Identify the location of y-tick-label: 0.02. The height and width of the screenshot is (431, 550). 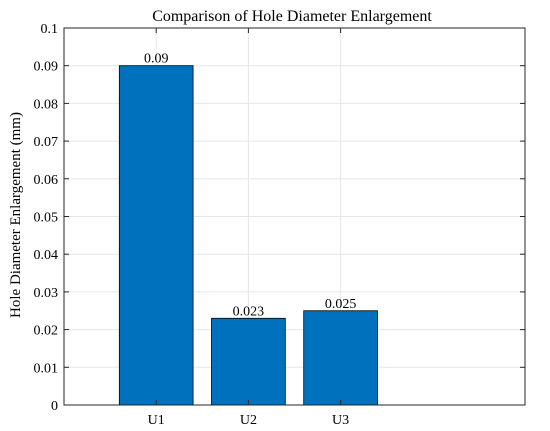
(46, 331).